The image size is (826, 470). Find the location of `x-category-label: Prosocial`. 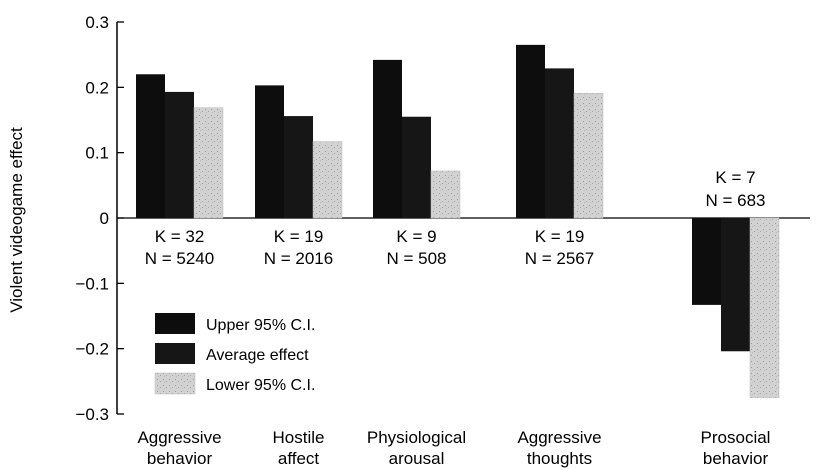

x-category-label: Prosocial is located at coordinates (736, 437).